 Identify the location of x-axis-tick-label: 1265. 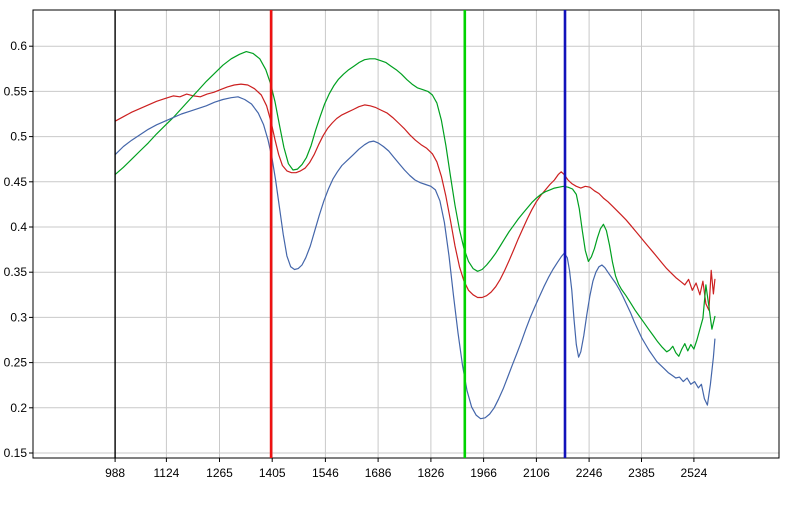
(219, 473).